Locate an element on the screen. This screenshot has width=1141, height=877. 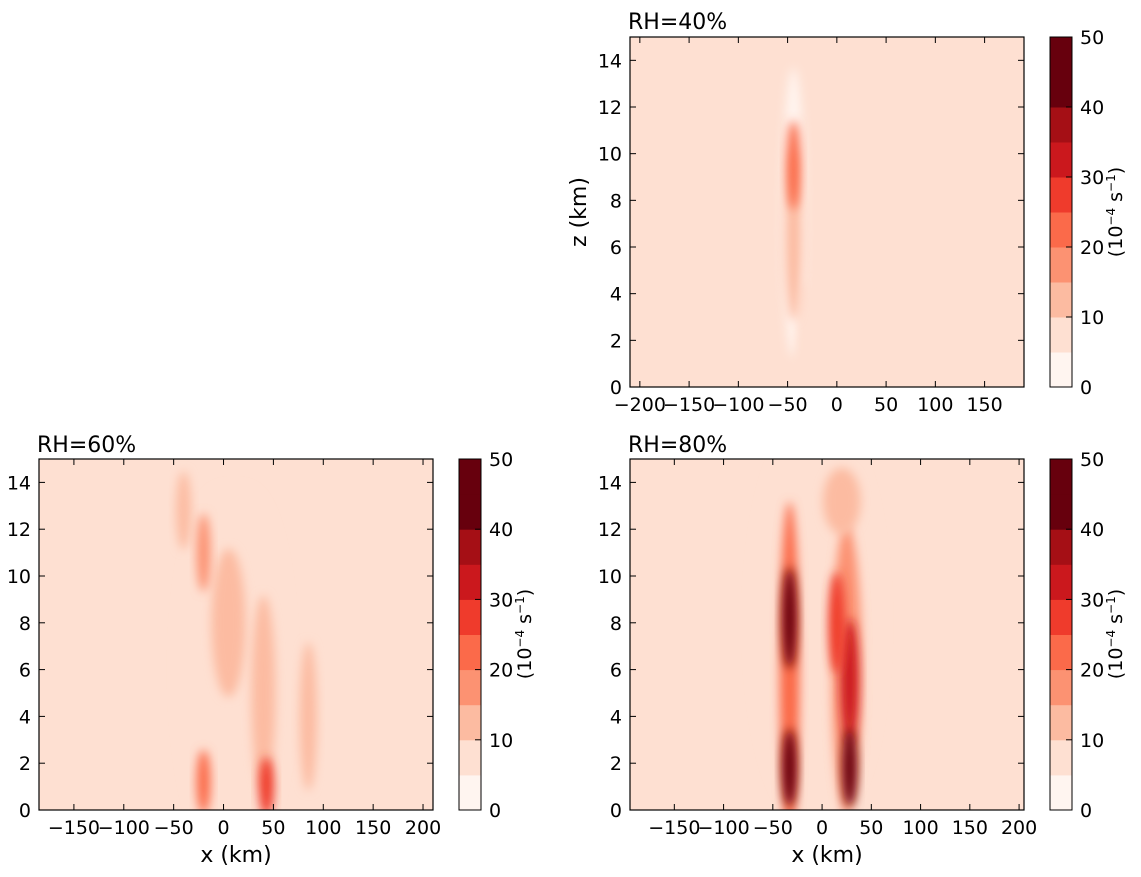
colorbar-tick-label: 50 is located at coordinates (501, 460).